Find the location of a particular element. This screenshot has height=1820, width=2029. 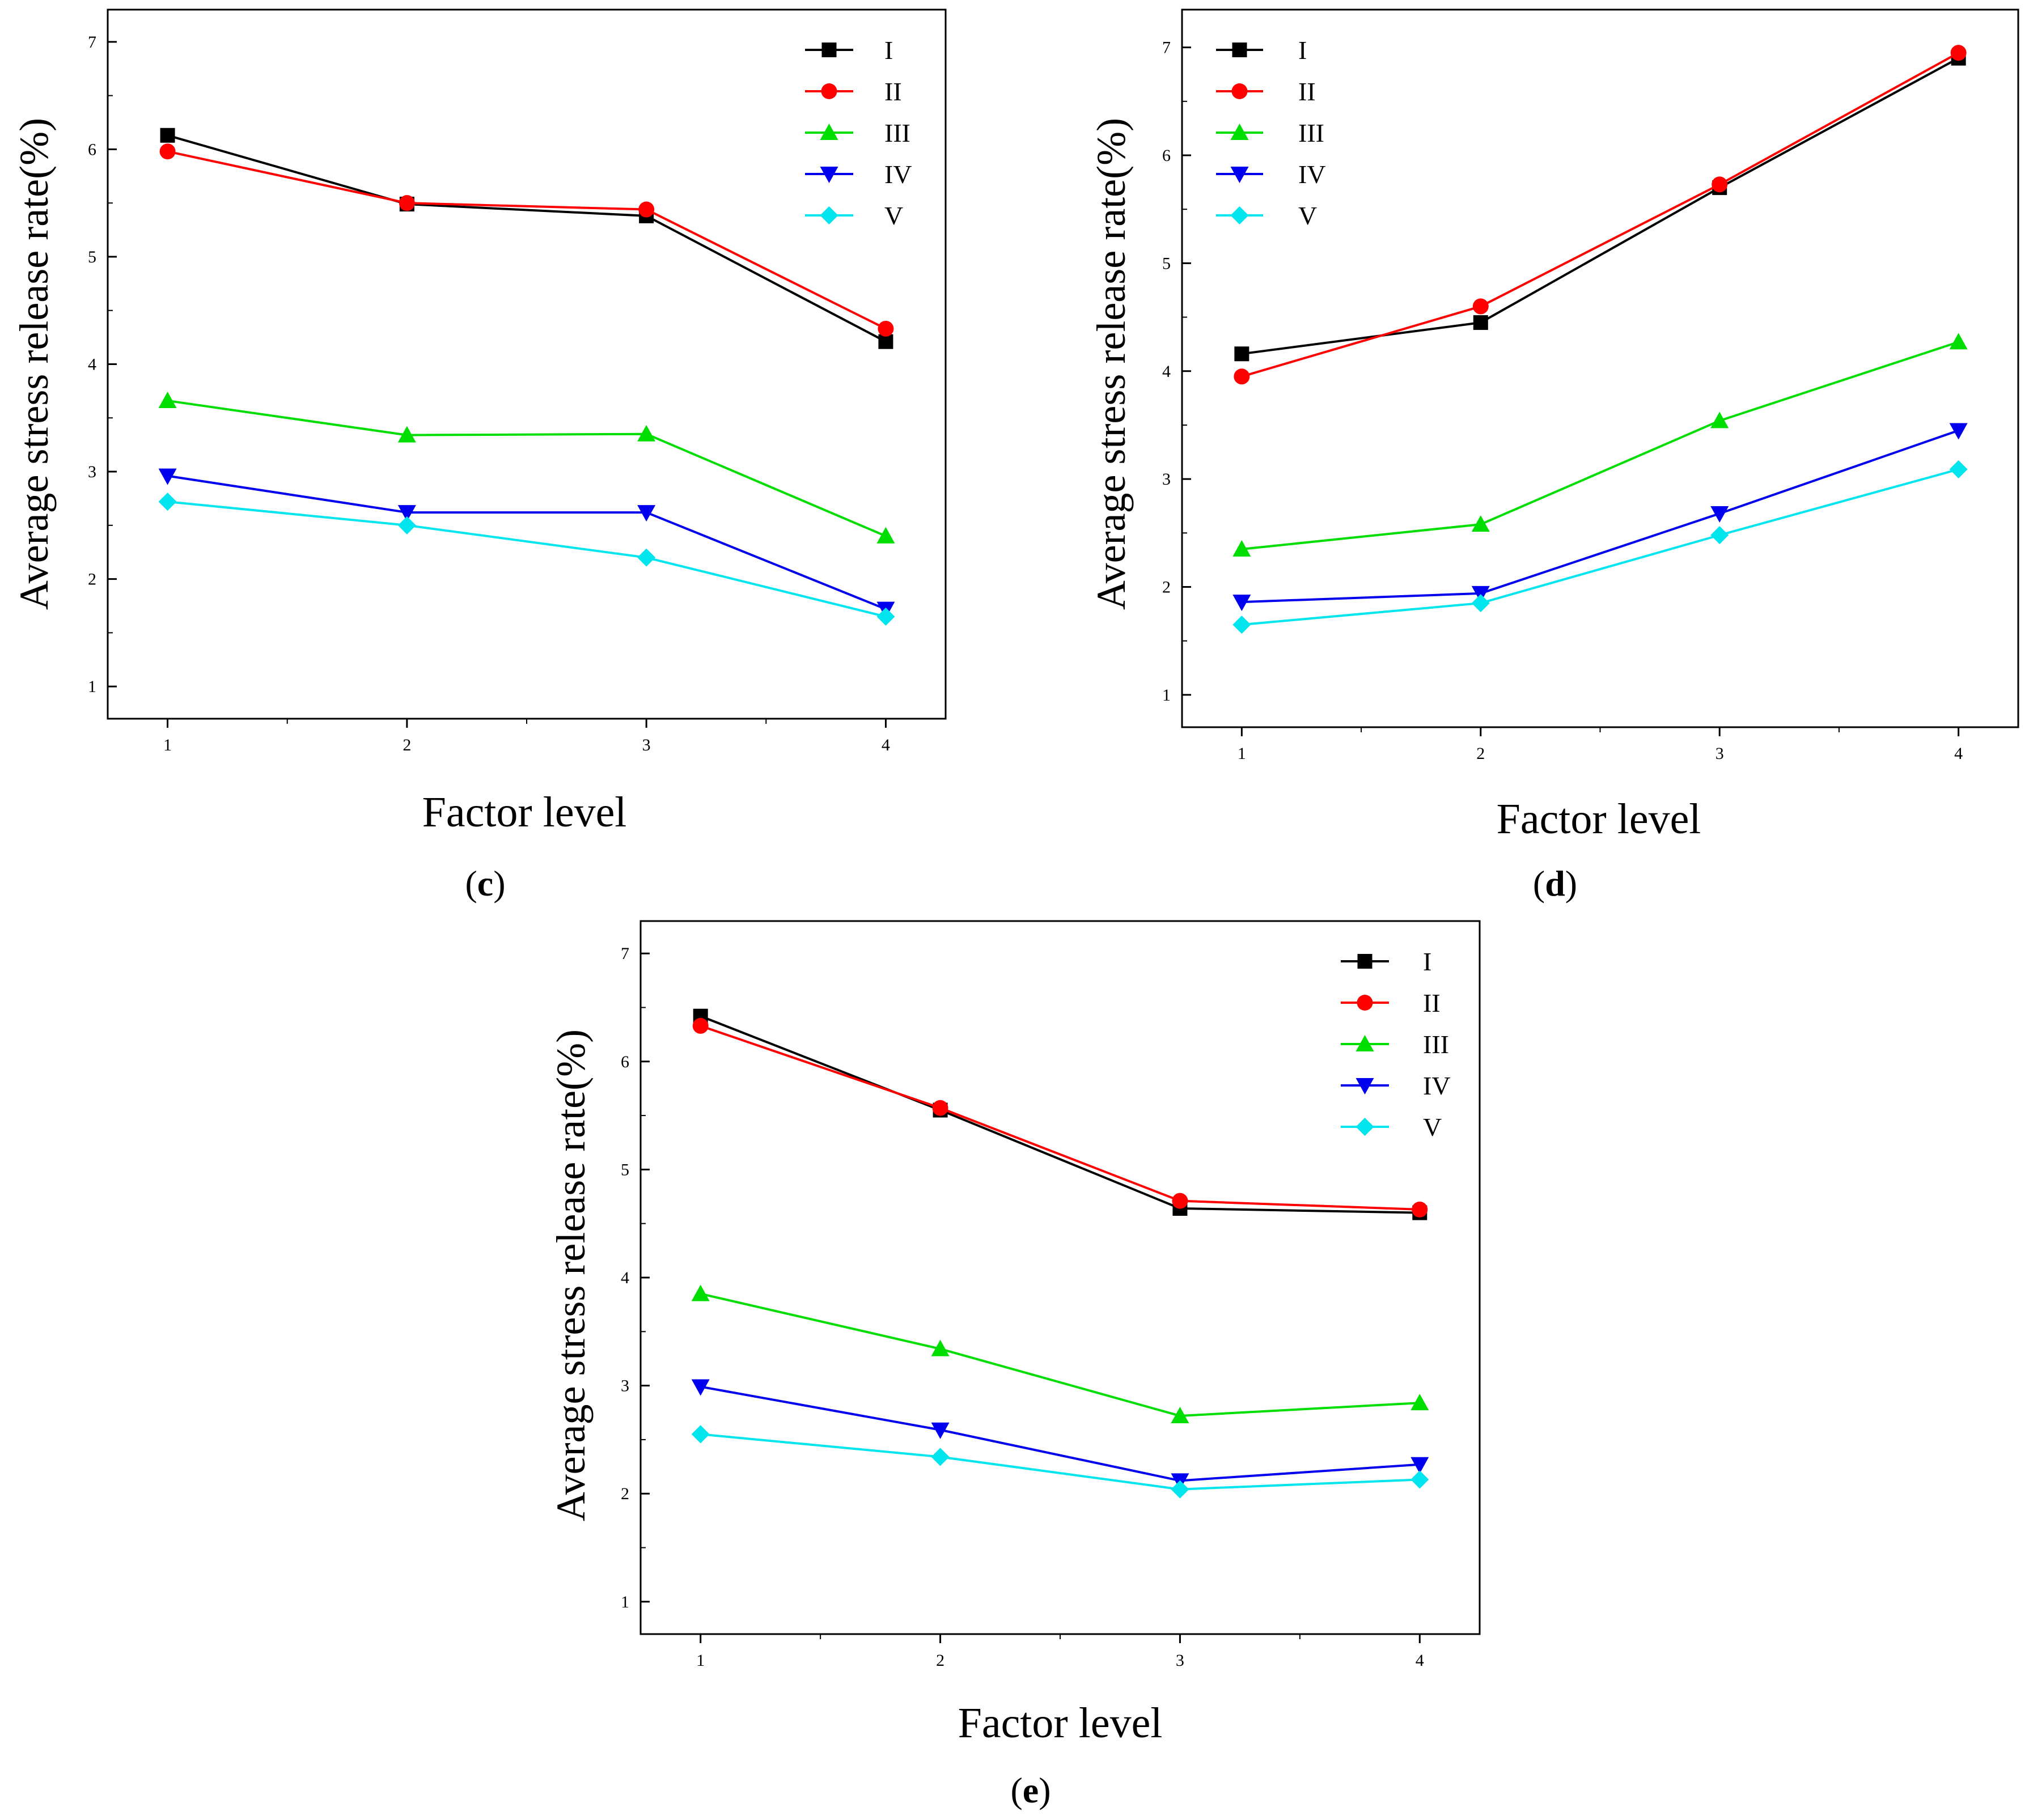

series-line-I is located at coordinates (527, 238).